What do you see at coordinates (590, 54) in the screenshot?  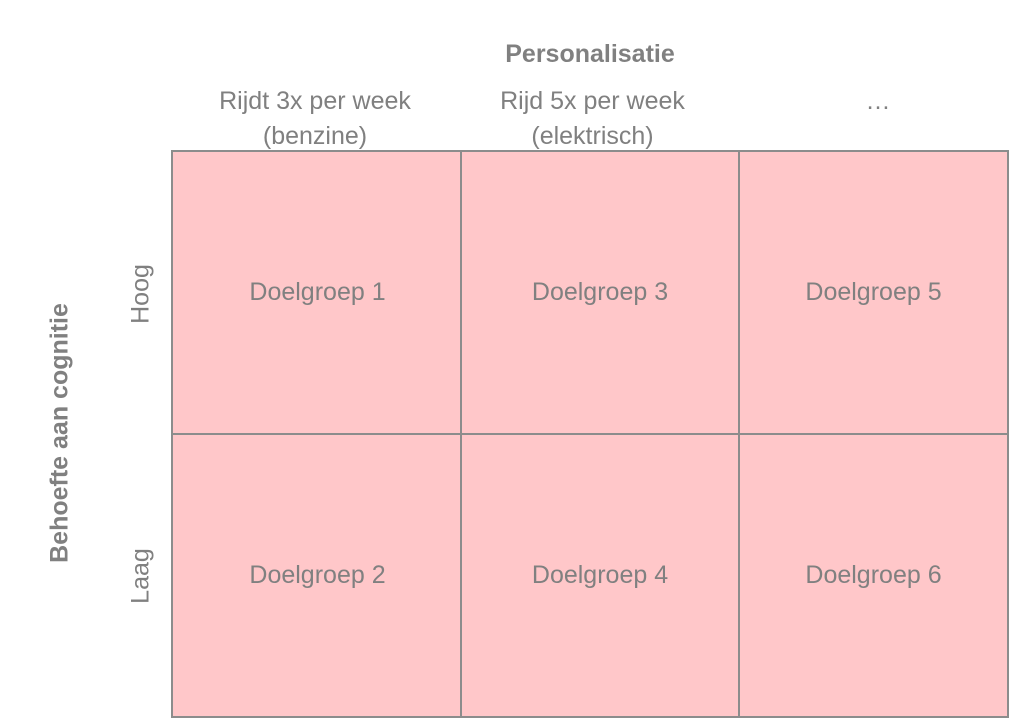 I see `x-axis-title: Personalisatie` at bounding box center [590, 54].